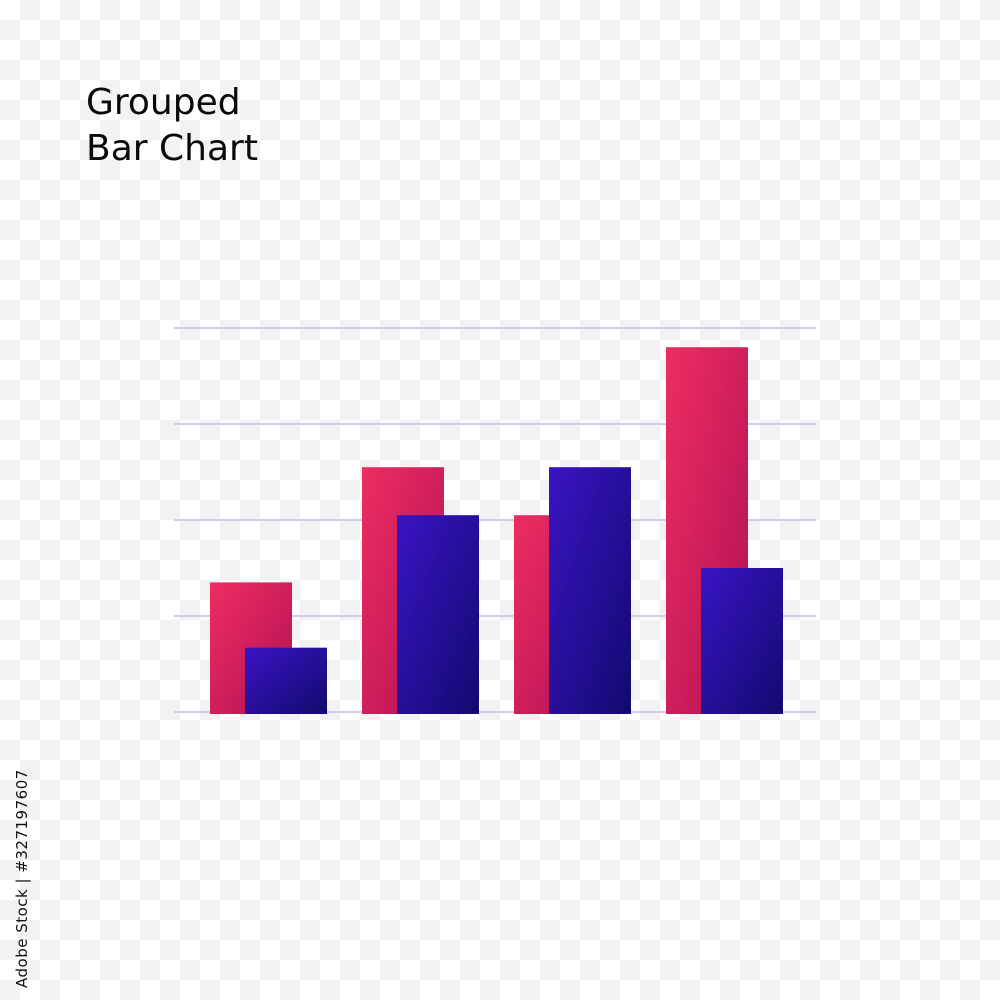 This screenshot has width=1000, height=1000. What do you see at coordinates (22, 878) in the screenshot?
I see `stock-id-label: Adobe Stock | #327197607` at bounding box center [22, 878].